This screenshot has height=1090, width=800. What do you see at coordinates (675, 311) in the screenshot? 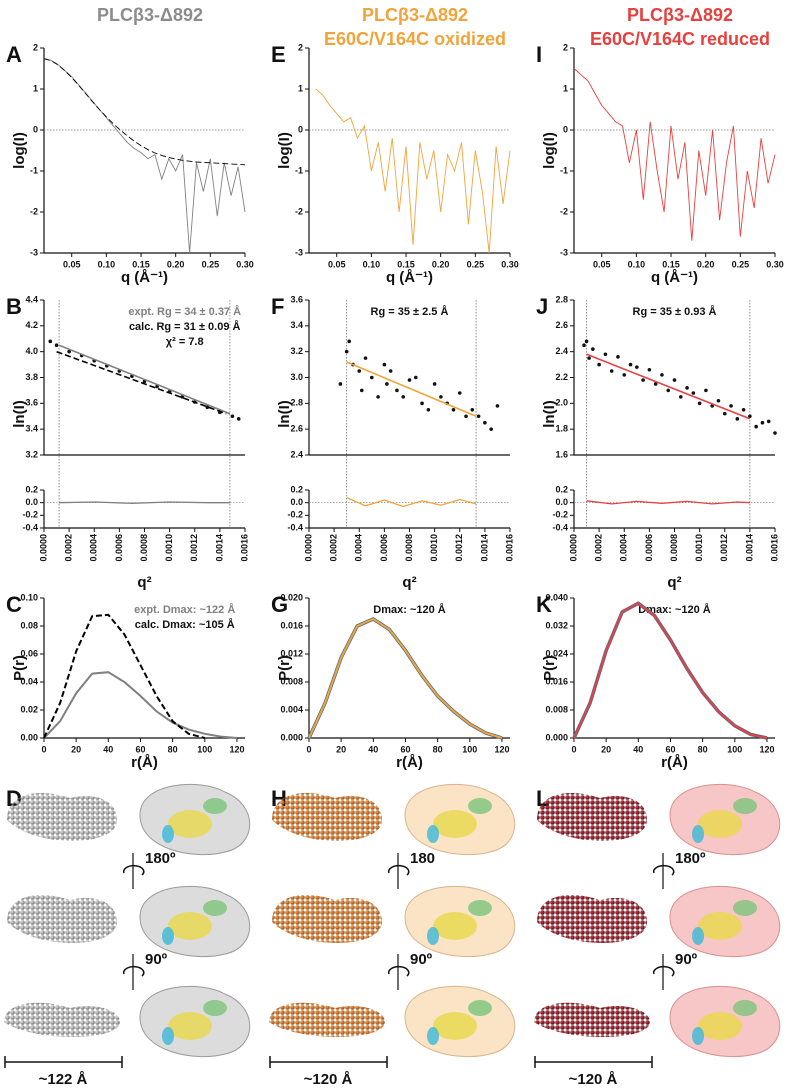
I see `annotation: Rg = 35 ± 0.93 Å` at bounding box center [675, 311].